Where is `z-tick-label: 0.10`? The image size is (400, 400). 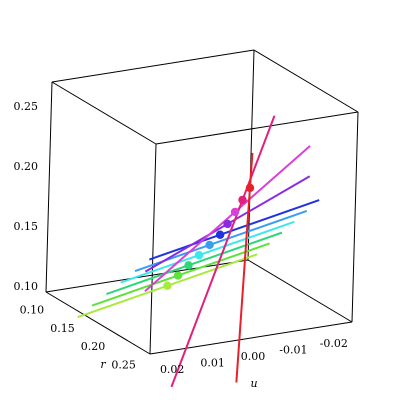
z-tick-label: 0.10 is located at coordinates (26, 286).